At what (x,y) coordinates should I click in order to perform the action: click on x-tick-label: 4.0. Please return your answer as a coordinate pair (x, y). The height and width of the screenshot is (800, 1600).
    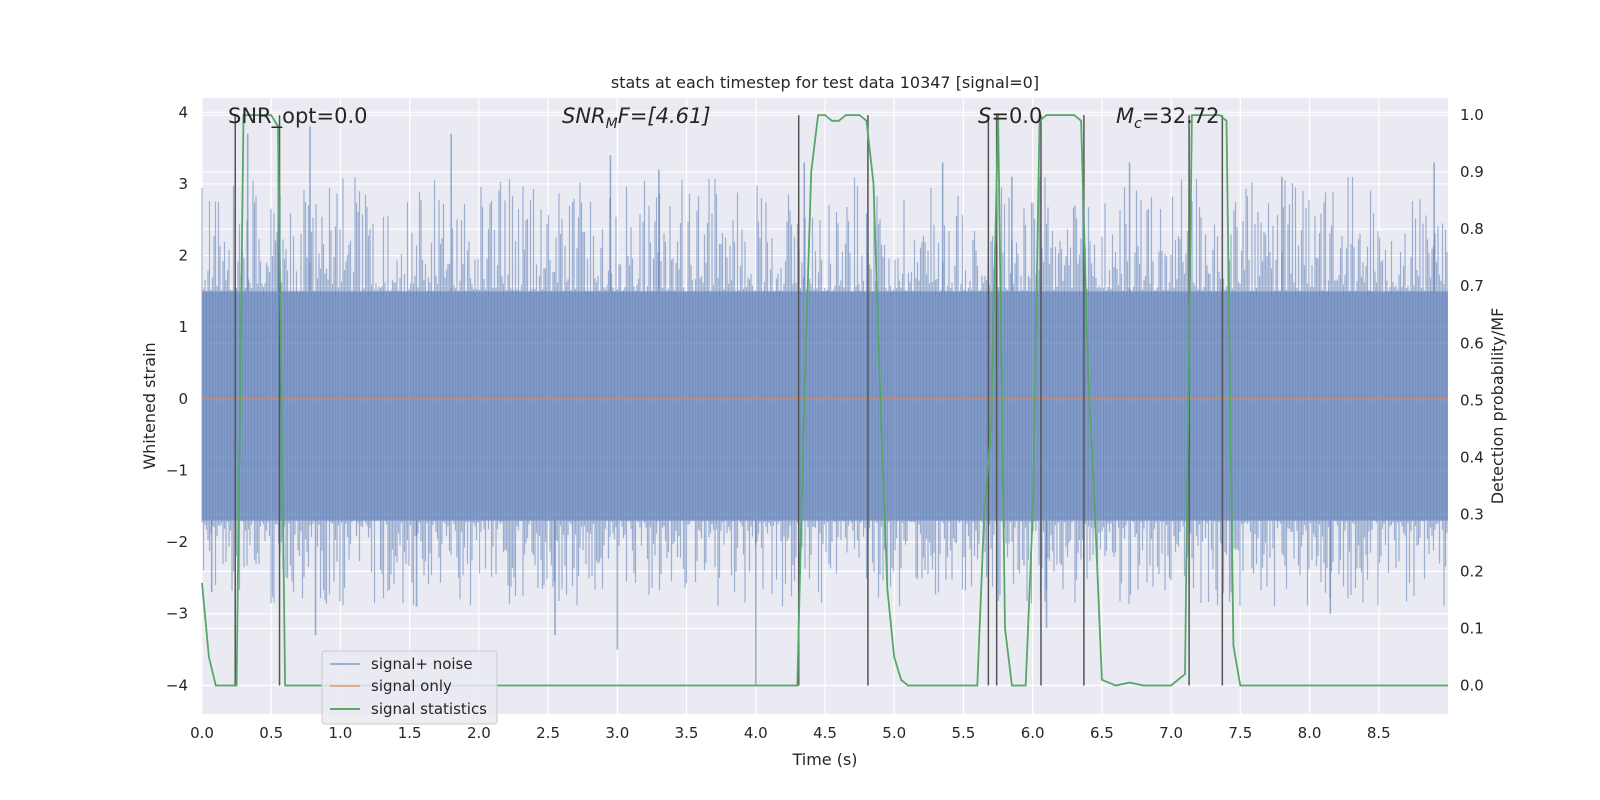
    Looking at the image, I should click on (756, 733).